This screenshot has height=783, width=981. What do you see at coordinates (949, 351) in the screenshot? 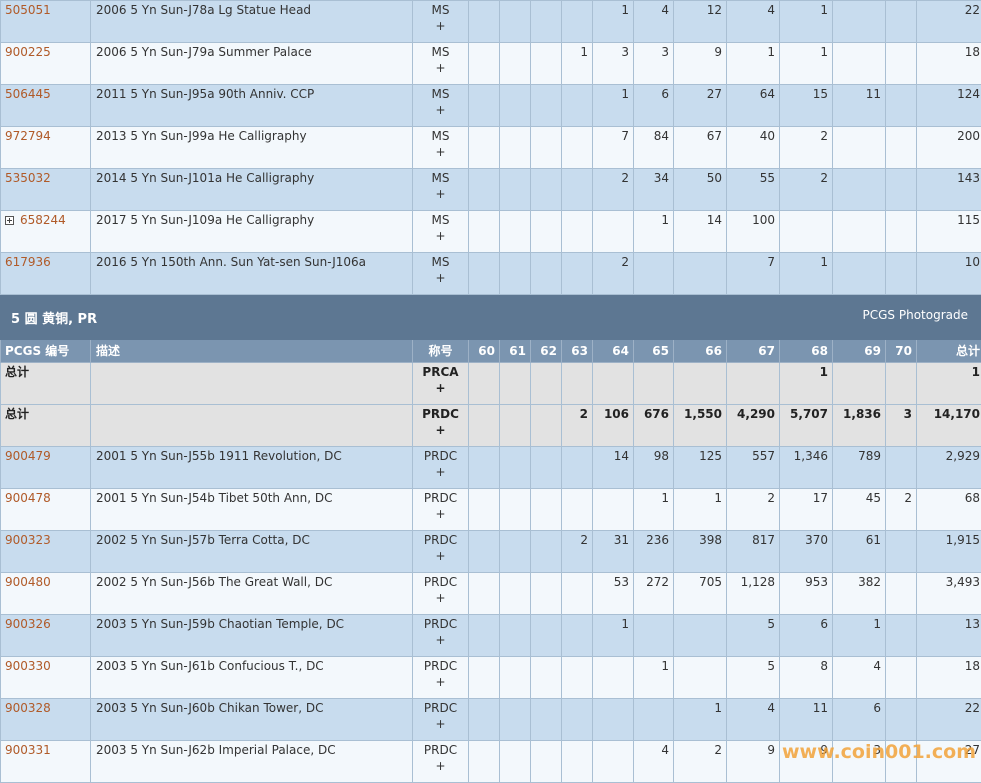
I see `column-header-total: 总计` at bounding box center [949, 351].